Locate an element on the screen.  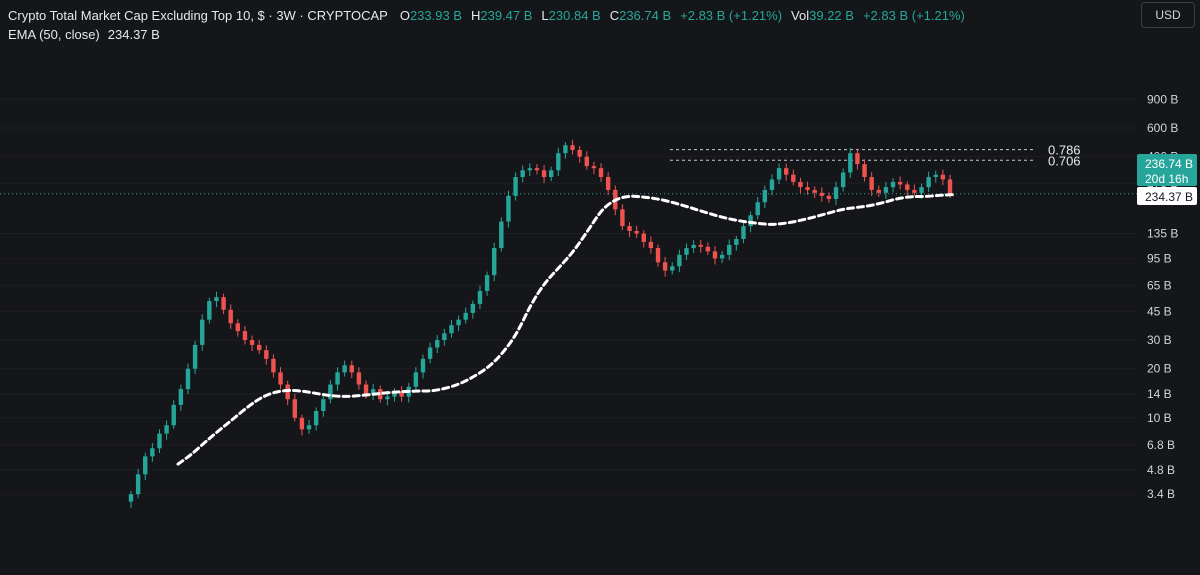
low-label: L is located at coordinates (545, 15).